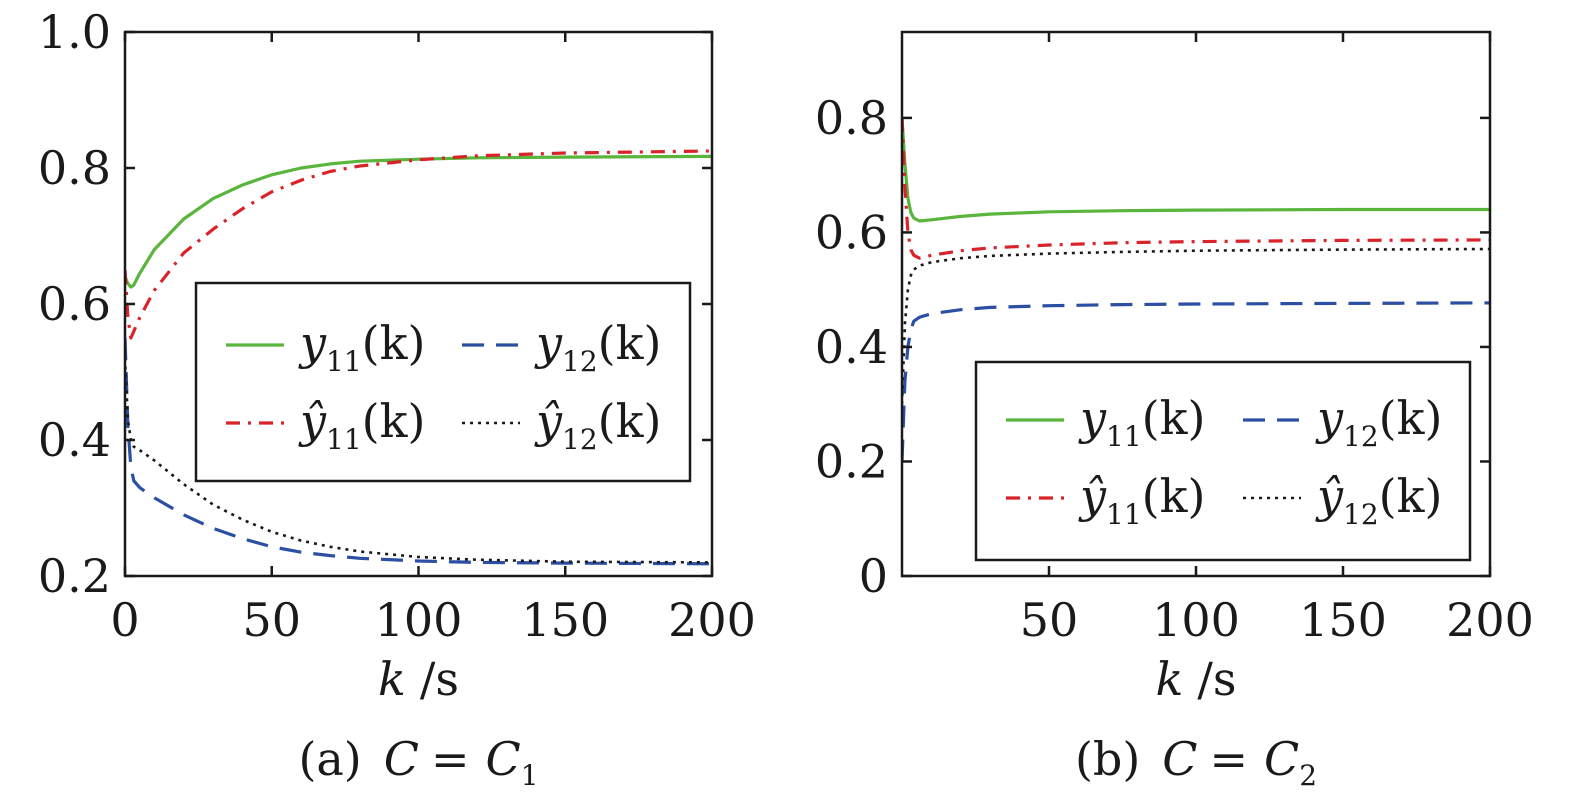 Image resolution: width=1575 pixels, height=801 pixels. I want to click on caption-sub: 1, so click(530, 775).